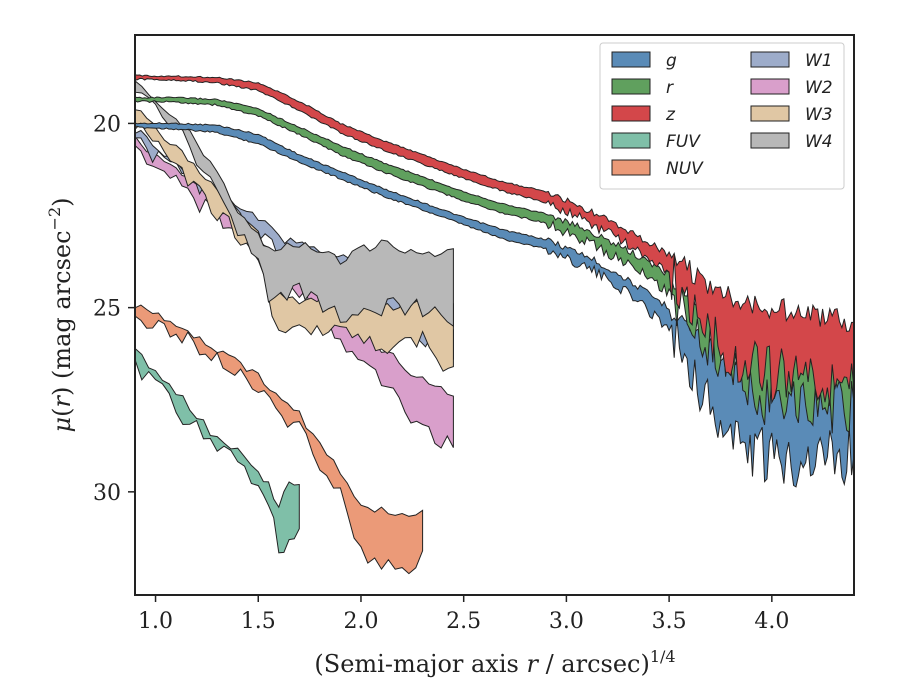 The height and width of the screenshot is (700, 900). Describe the element at coordinates (631, 140) in the screenshot. I see `legend-swatch-fuv` at that location.